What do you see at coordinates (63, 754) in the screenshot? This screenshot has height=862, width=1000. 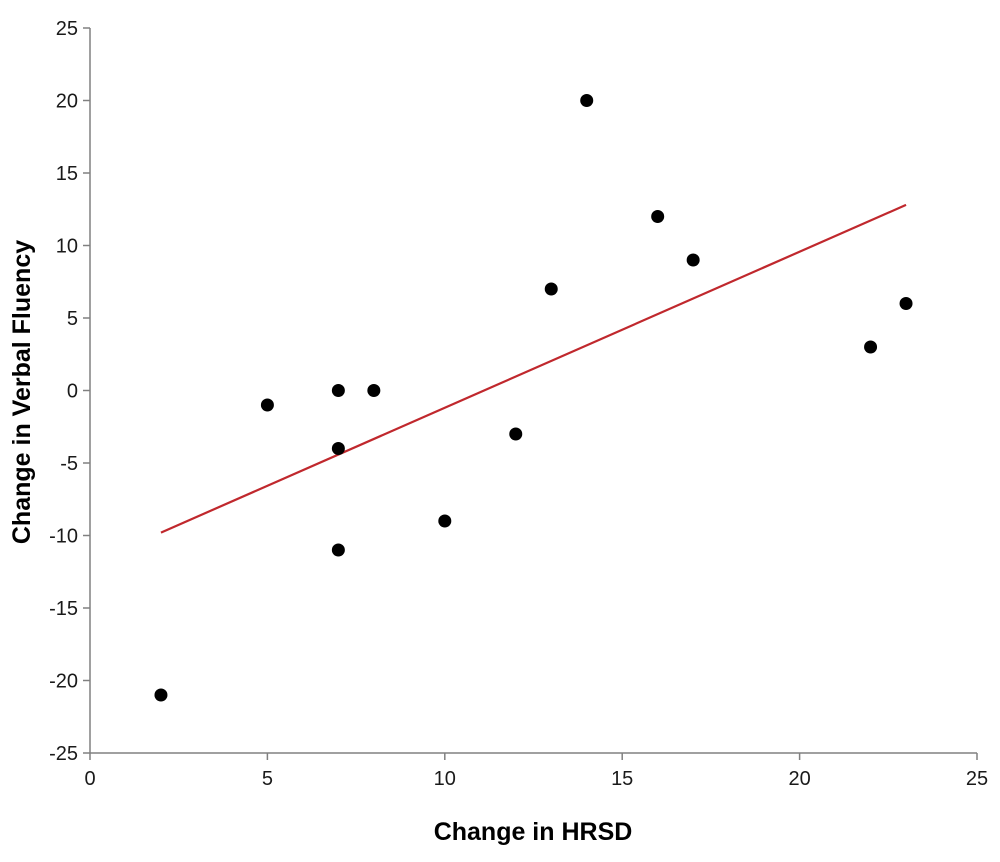 I see `y-tick-label: -25` at bounding box center [63, 754].